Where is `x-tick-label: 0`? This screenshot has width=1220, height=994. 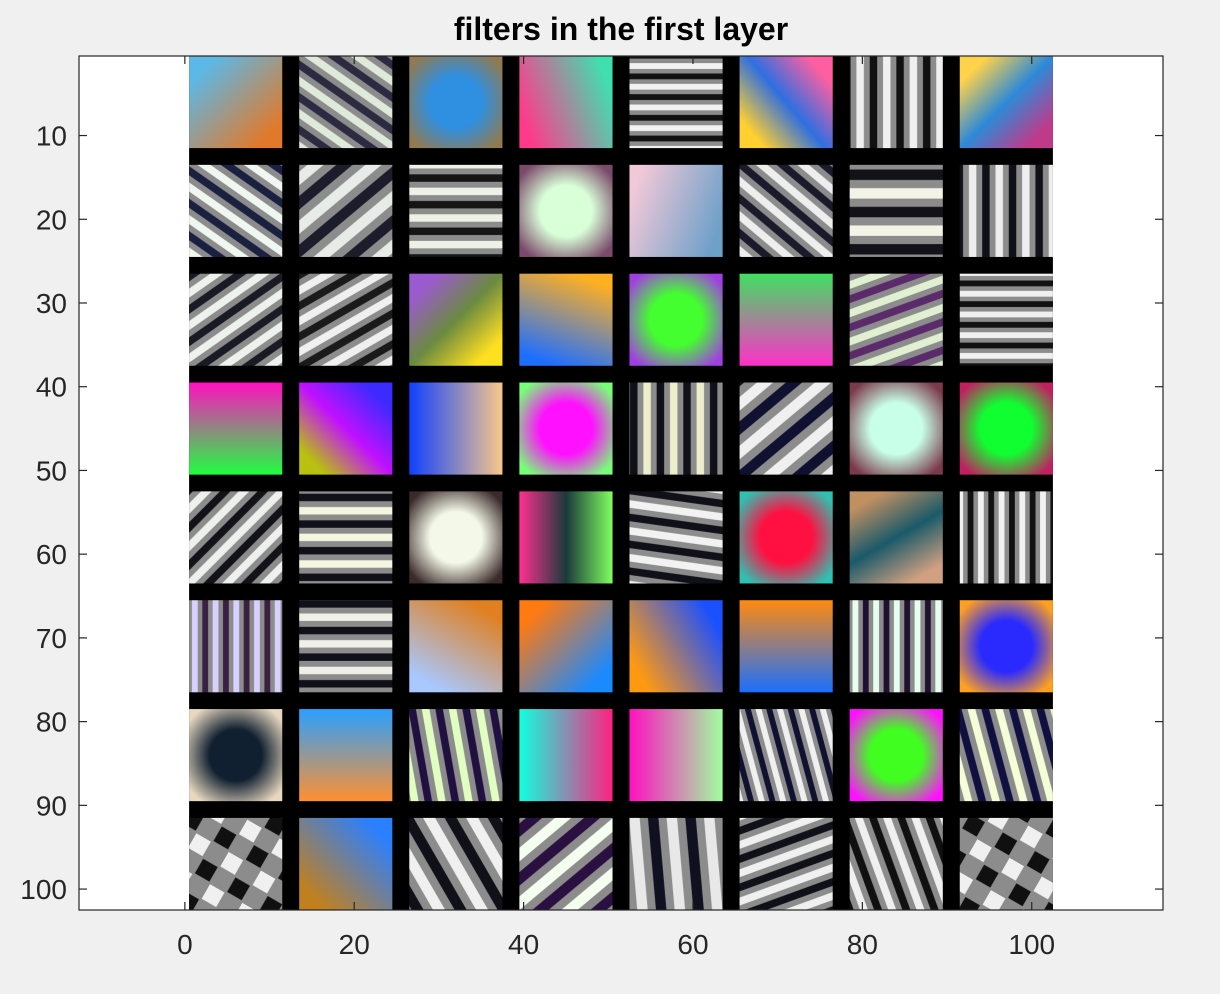
x-tick-label: 0 is located at coordinates (185, 944).